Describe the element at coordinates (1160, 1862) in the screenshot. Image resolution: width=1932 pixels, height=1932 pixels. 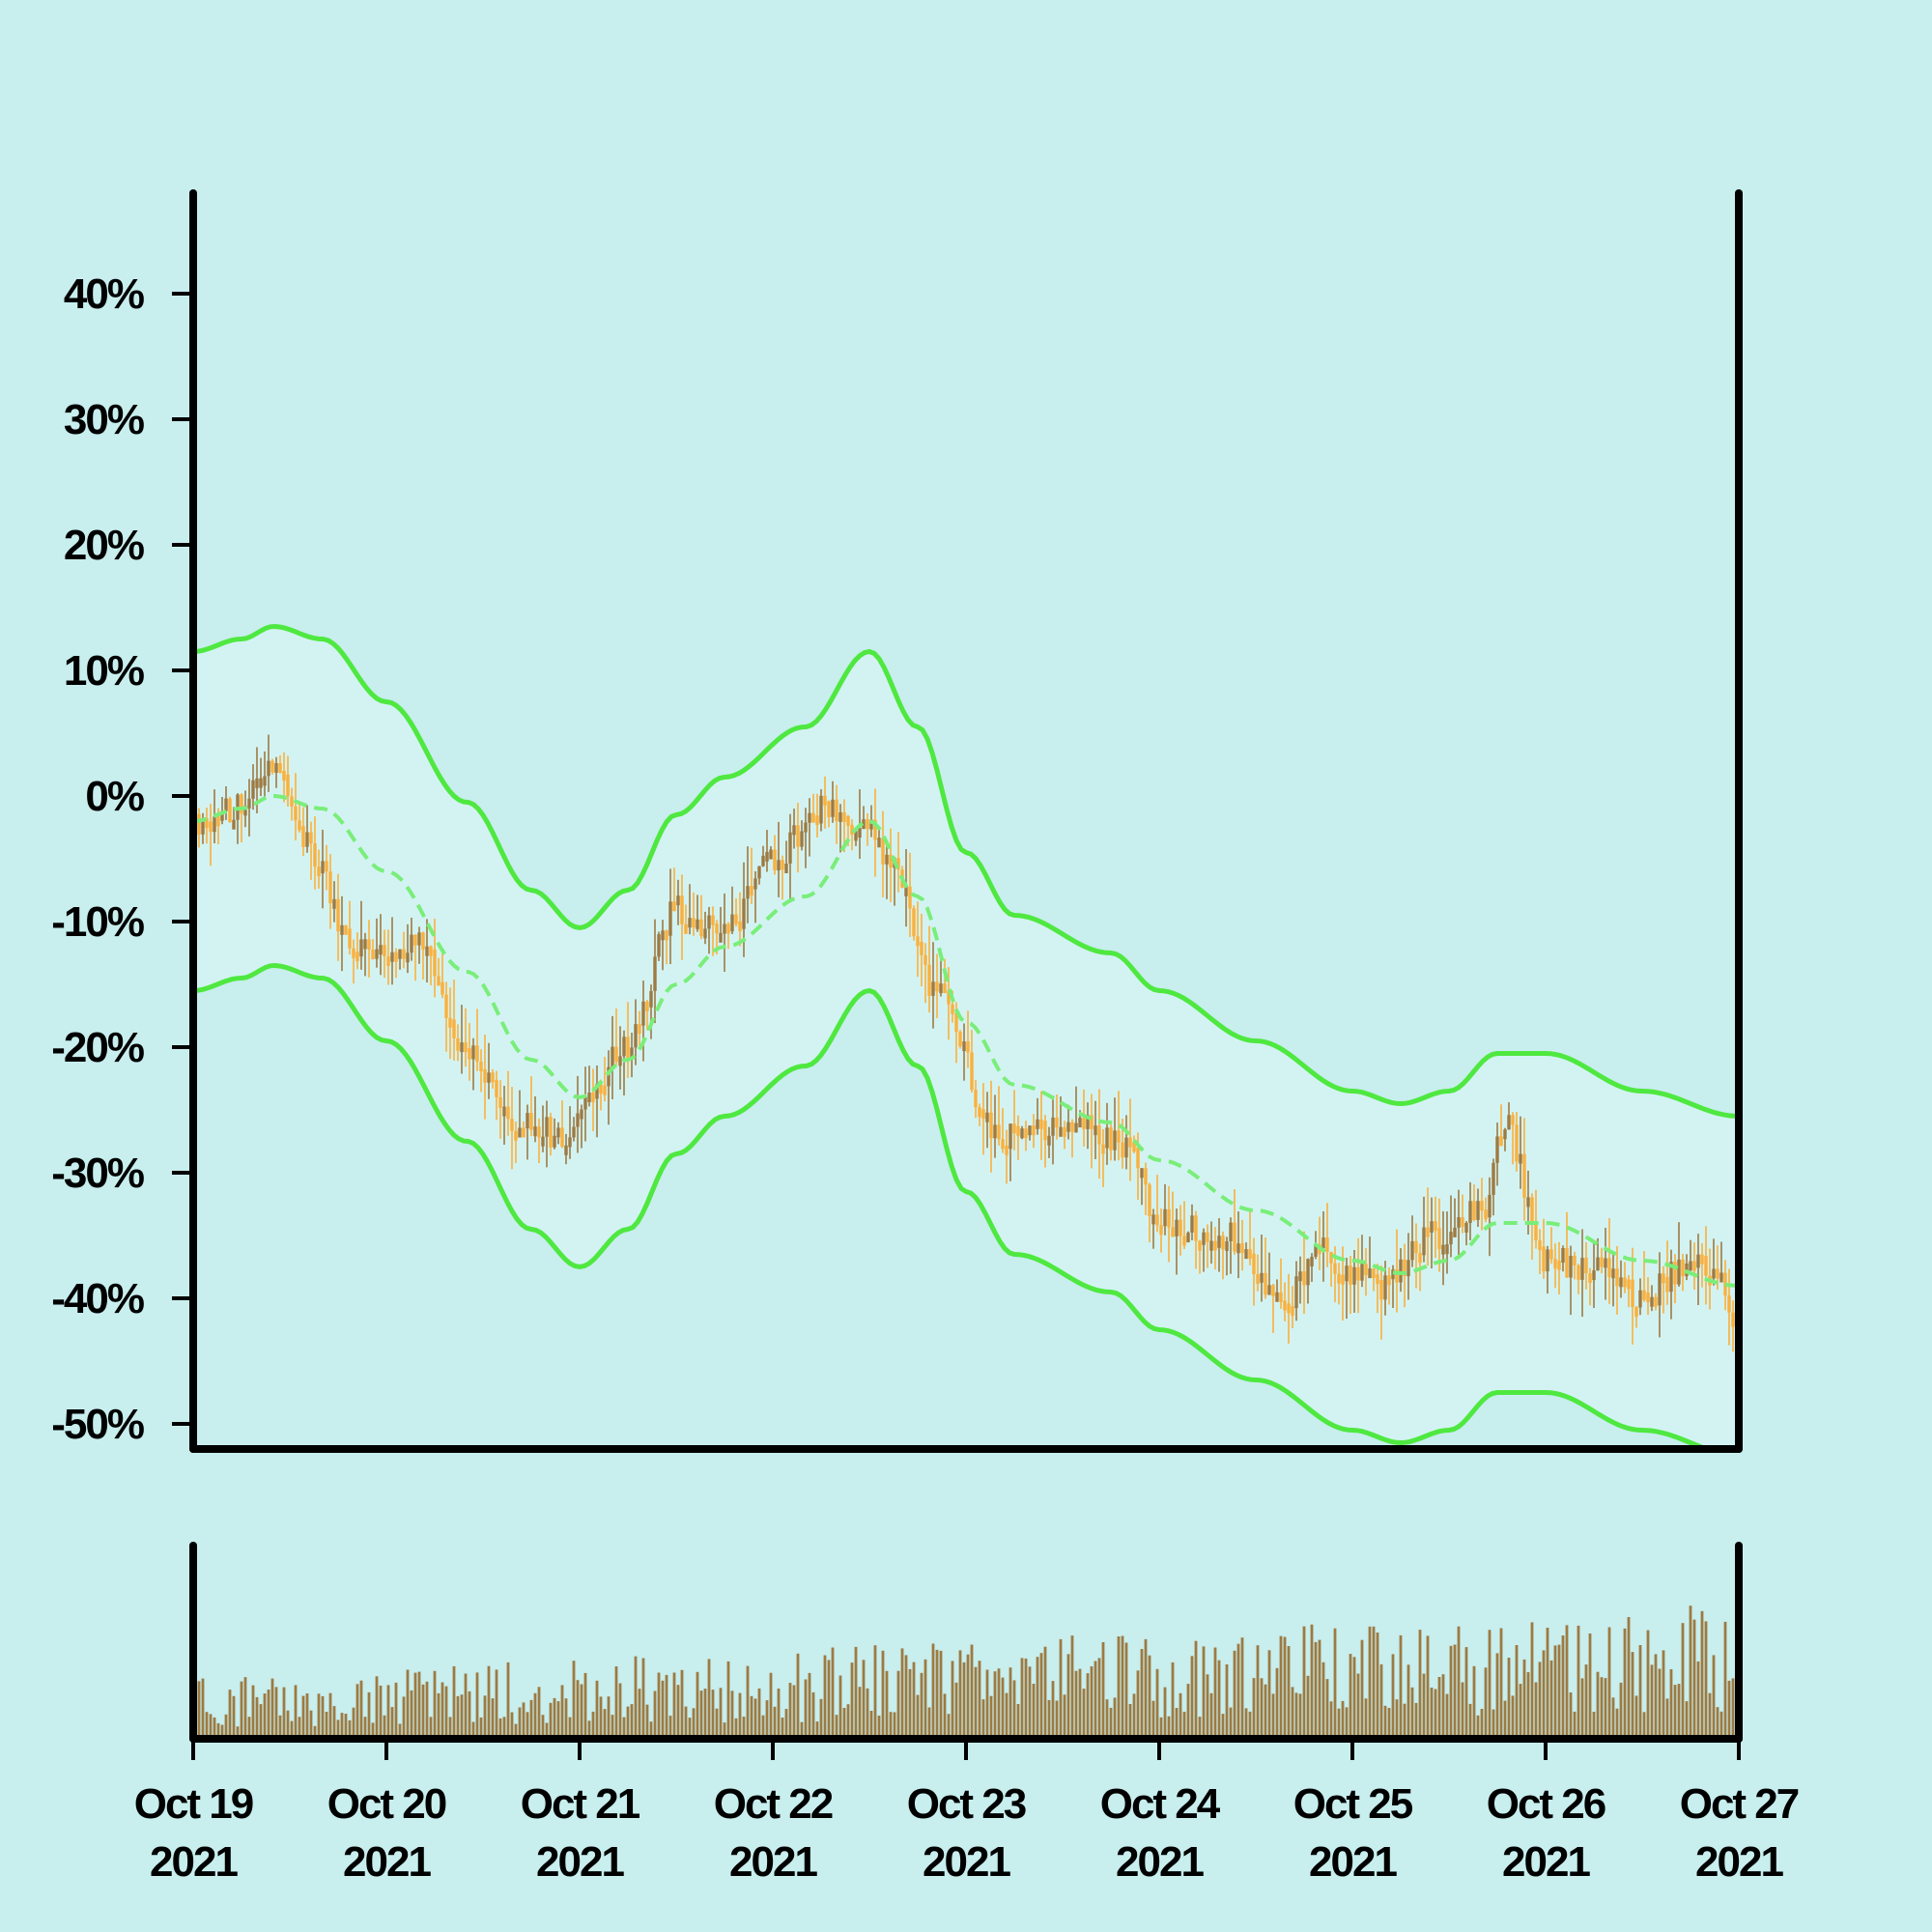
I see `x-tick-label-year: 2021` at that location.